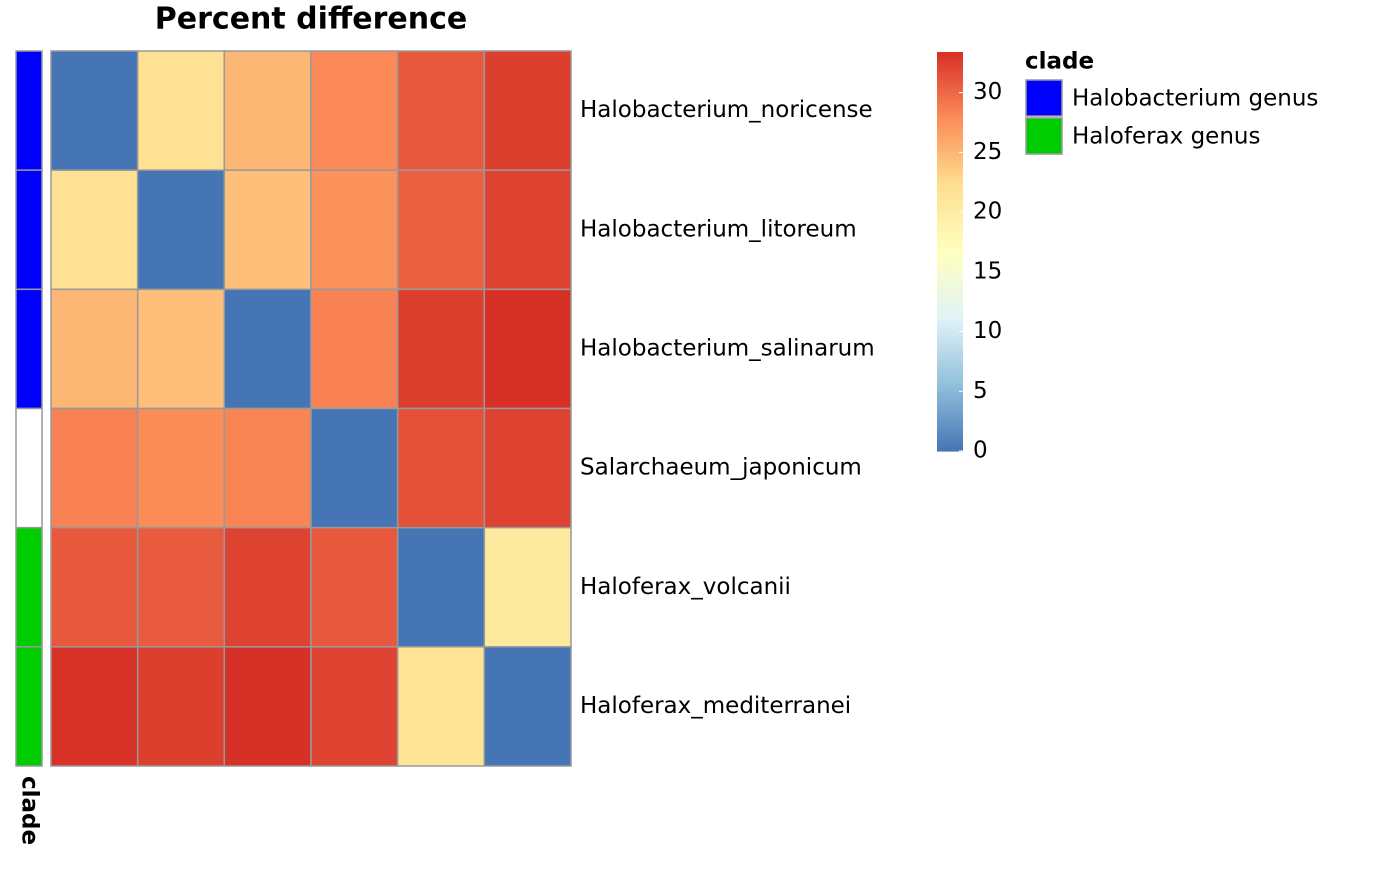 The width and height of the screenshot is (1400, 869). Describe the element at coordinates (1166, 137) in the screenshot. I see `legend-label: Haloferax genus` at that location.